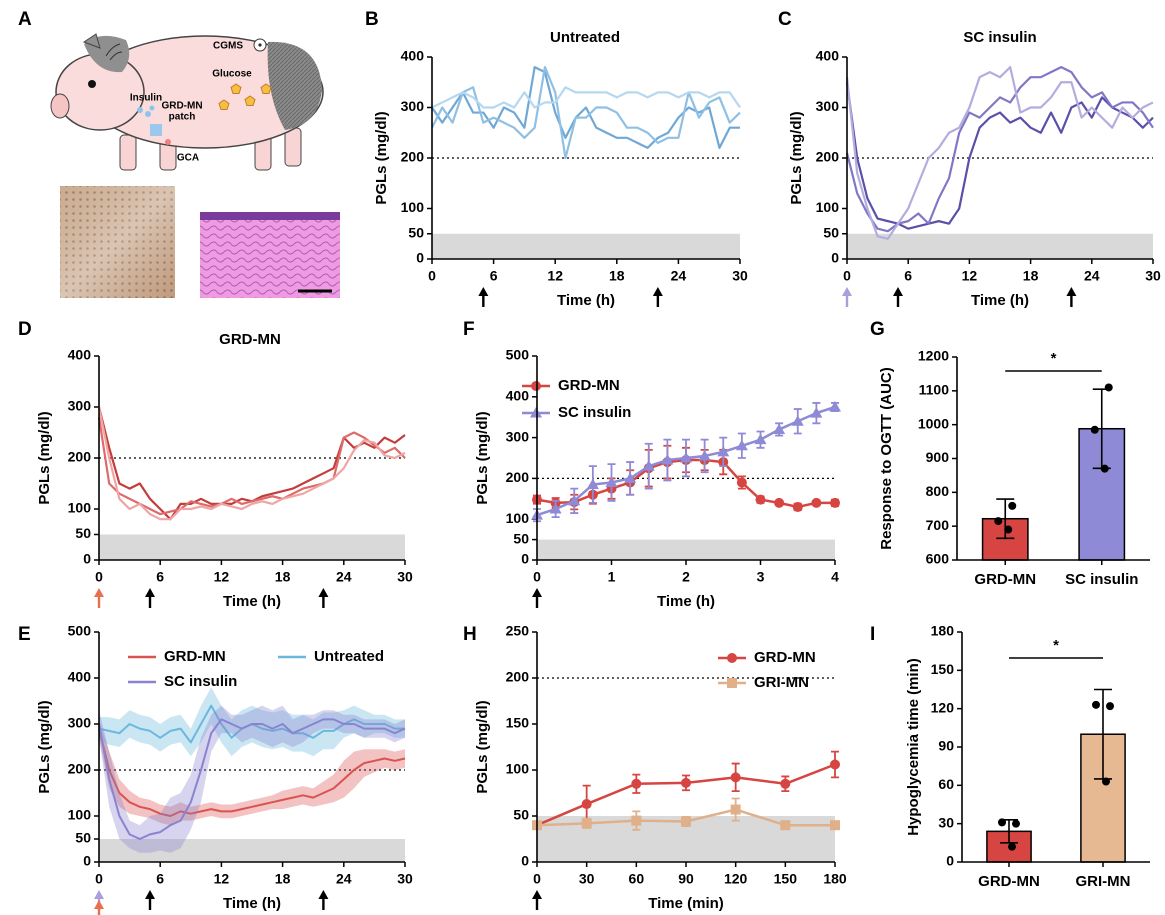 The width and height of the screenshot is (1165, 915). What do you see at coordinates (293, 147) in the screenshot?
I see `pig-leg` at bounding box center [293, 147].